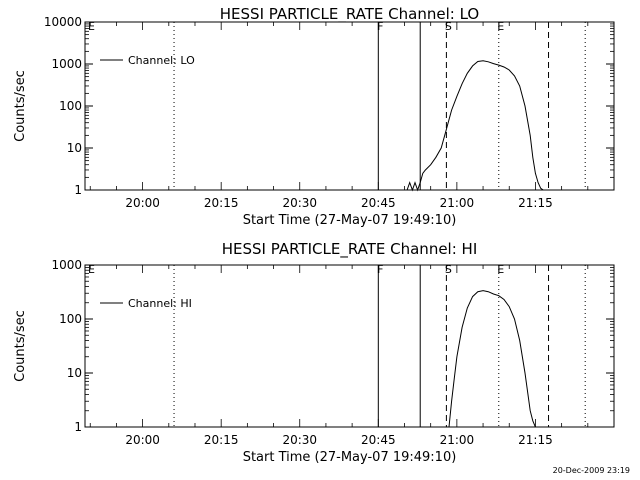 The image size is (640, 480). I want to click on chart-title: HESSI PARTICLE_RATE Channel: HI, so click(350, 249).